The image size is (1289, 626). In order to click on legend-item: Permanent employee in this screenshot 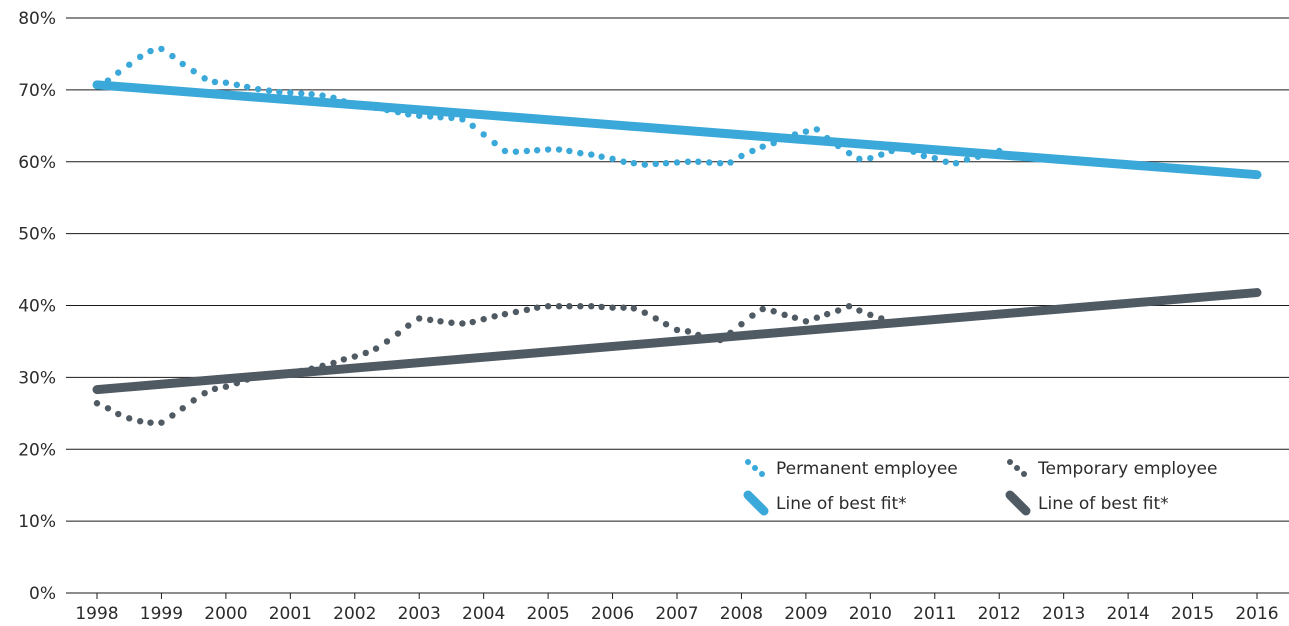, I will do `click(851, 469)`.